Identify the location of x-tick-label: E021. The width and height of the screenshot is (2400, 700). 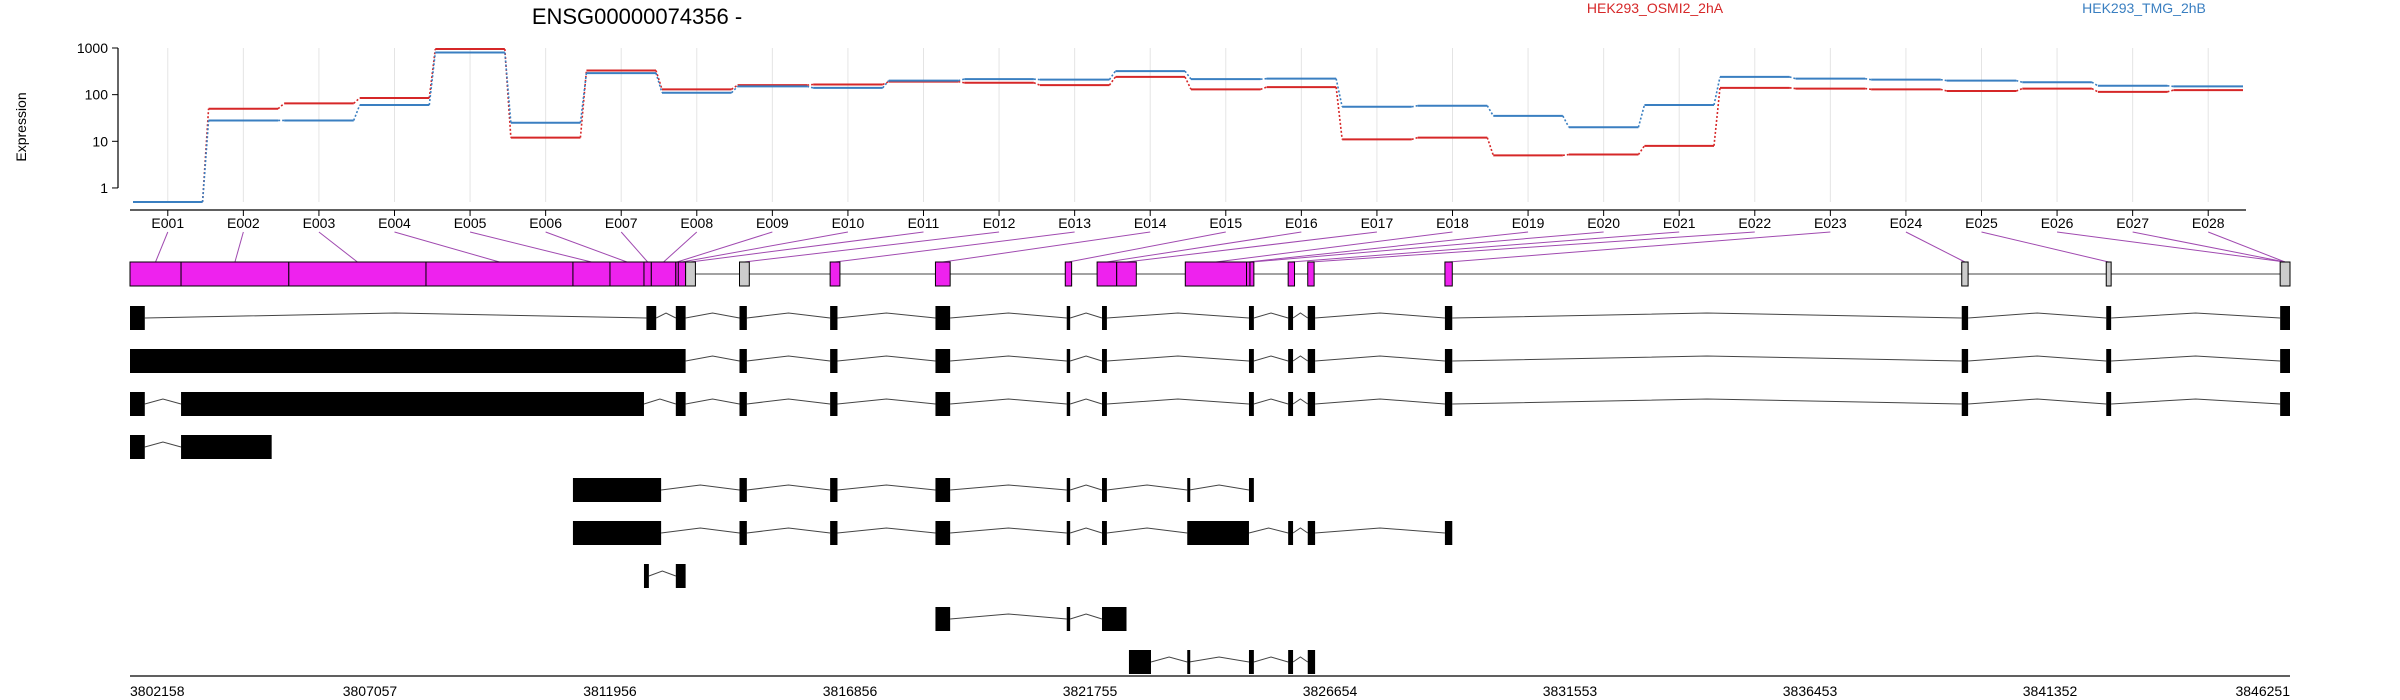
(1679, 223).